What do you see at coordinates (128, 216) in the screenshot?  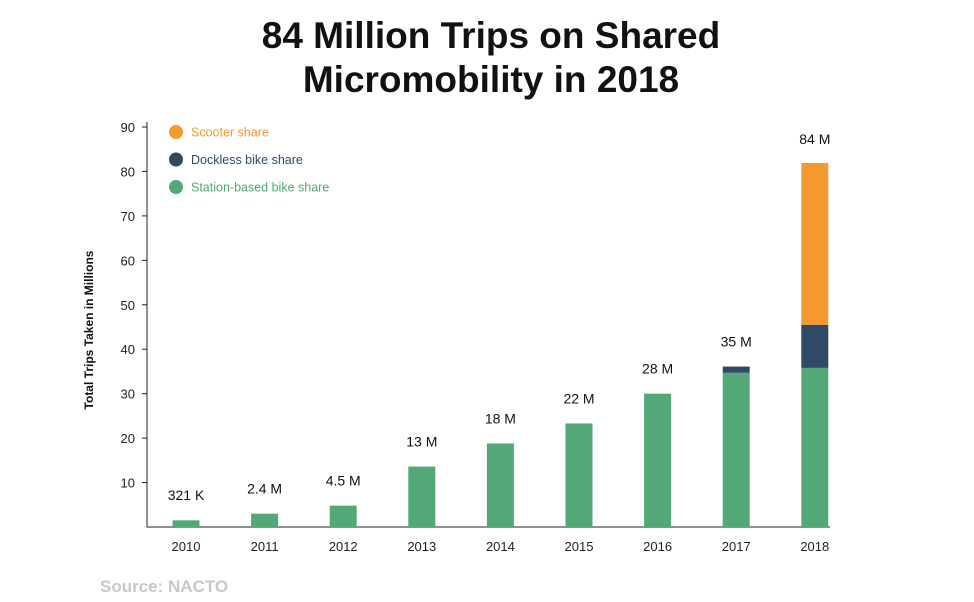 I see `y-tick-label: 70` at bounding box center [128, 216].